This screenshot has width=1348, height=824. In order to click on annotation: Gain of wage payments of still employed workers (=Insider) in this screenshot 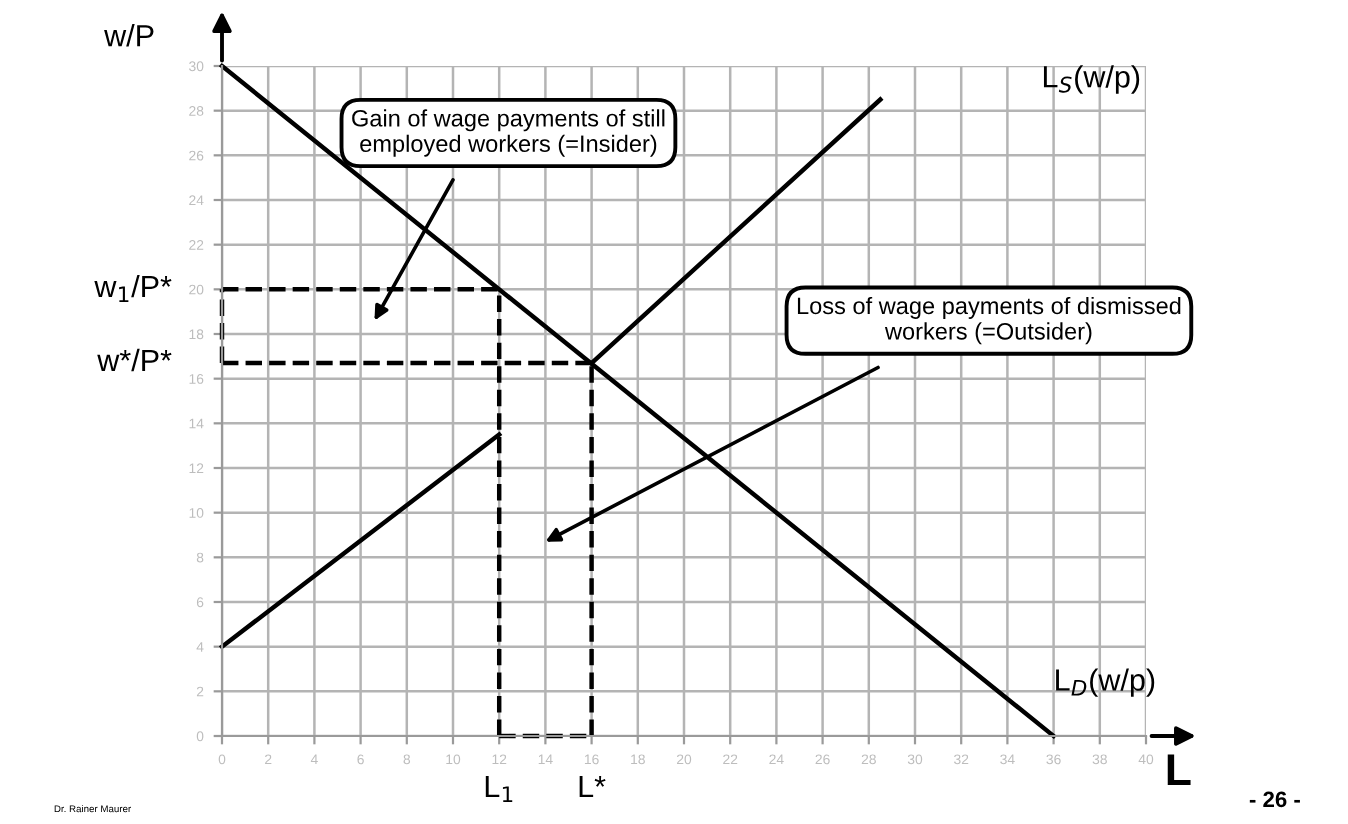, I will do `click(508, 133)`.